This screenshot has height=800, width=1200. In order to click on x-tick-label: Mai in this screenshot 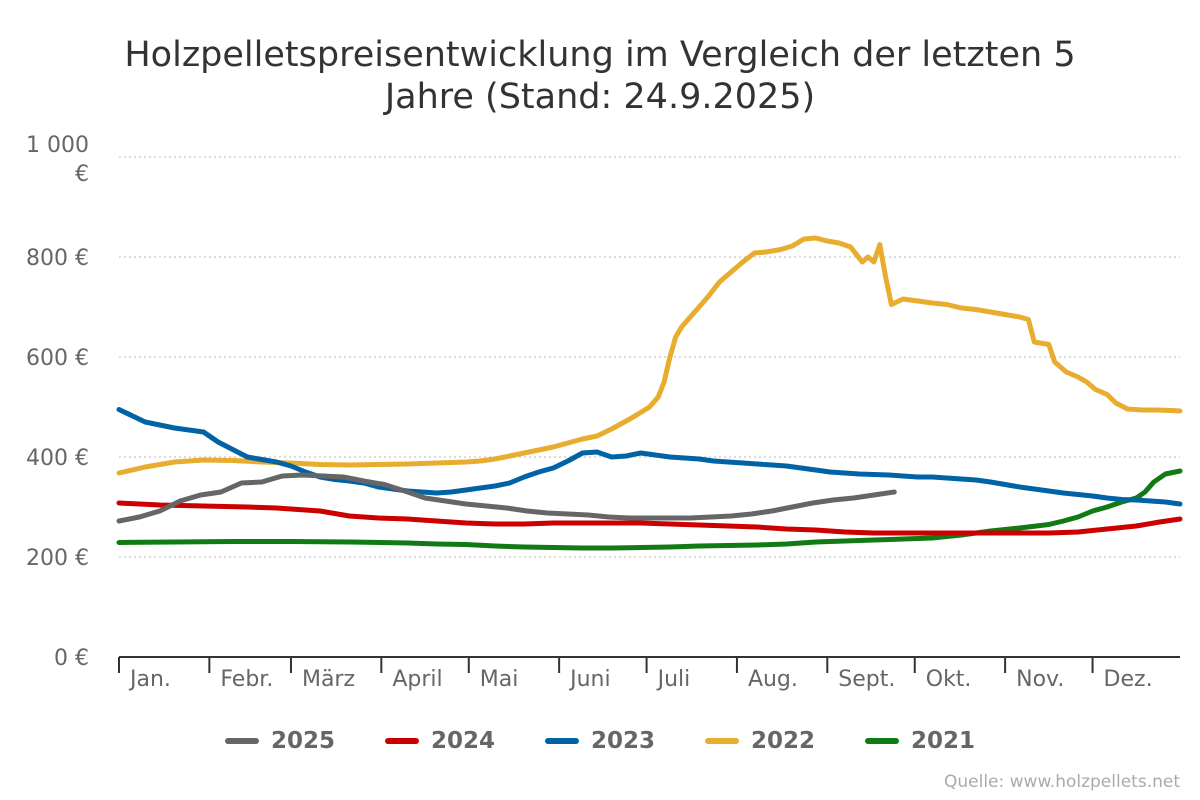, I will do `click(499, 679)`.